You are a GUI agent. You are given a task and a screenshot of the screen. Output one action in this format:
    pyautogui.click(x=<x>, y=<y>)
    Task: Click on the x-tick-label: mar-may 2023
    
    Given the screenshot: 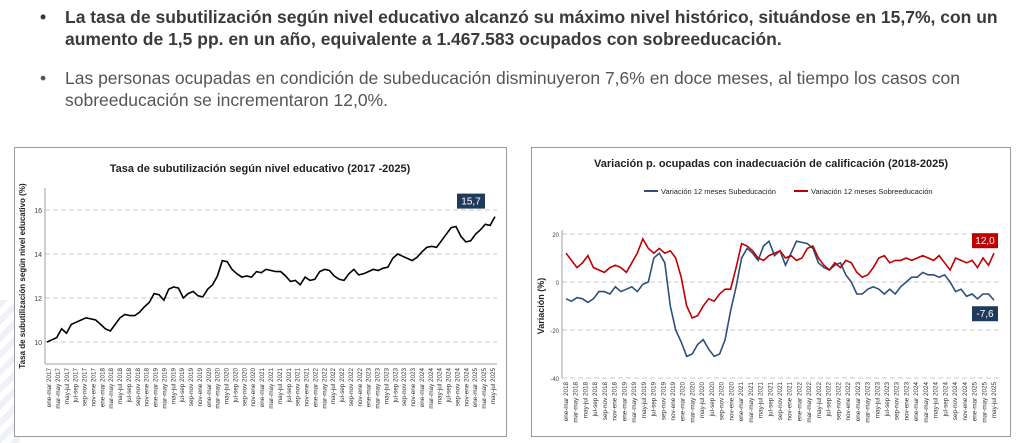 What is the action you would take?
    pyautogui.click(x=378, y=388)
    